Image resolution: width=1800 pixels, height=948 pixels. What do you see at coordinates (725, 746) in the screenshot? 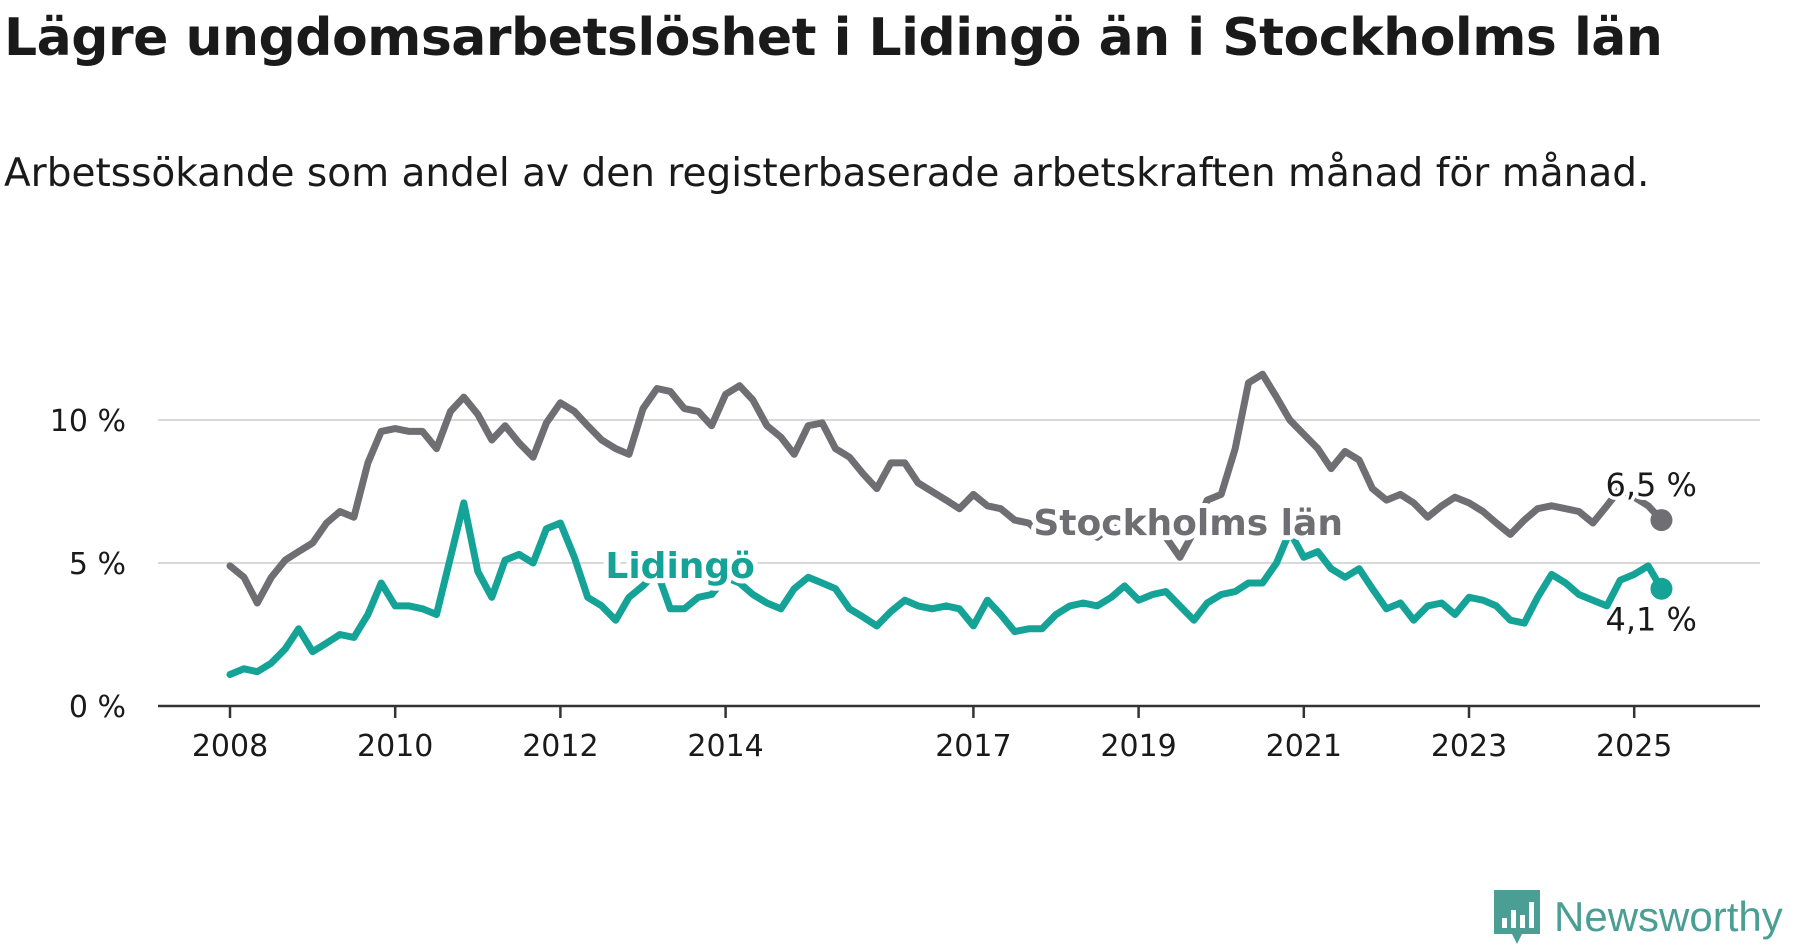
I see `x-tick-label: 2014` at bounding box center [725, 746].